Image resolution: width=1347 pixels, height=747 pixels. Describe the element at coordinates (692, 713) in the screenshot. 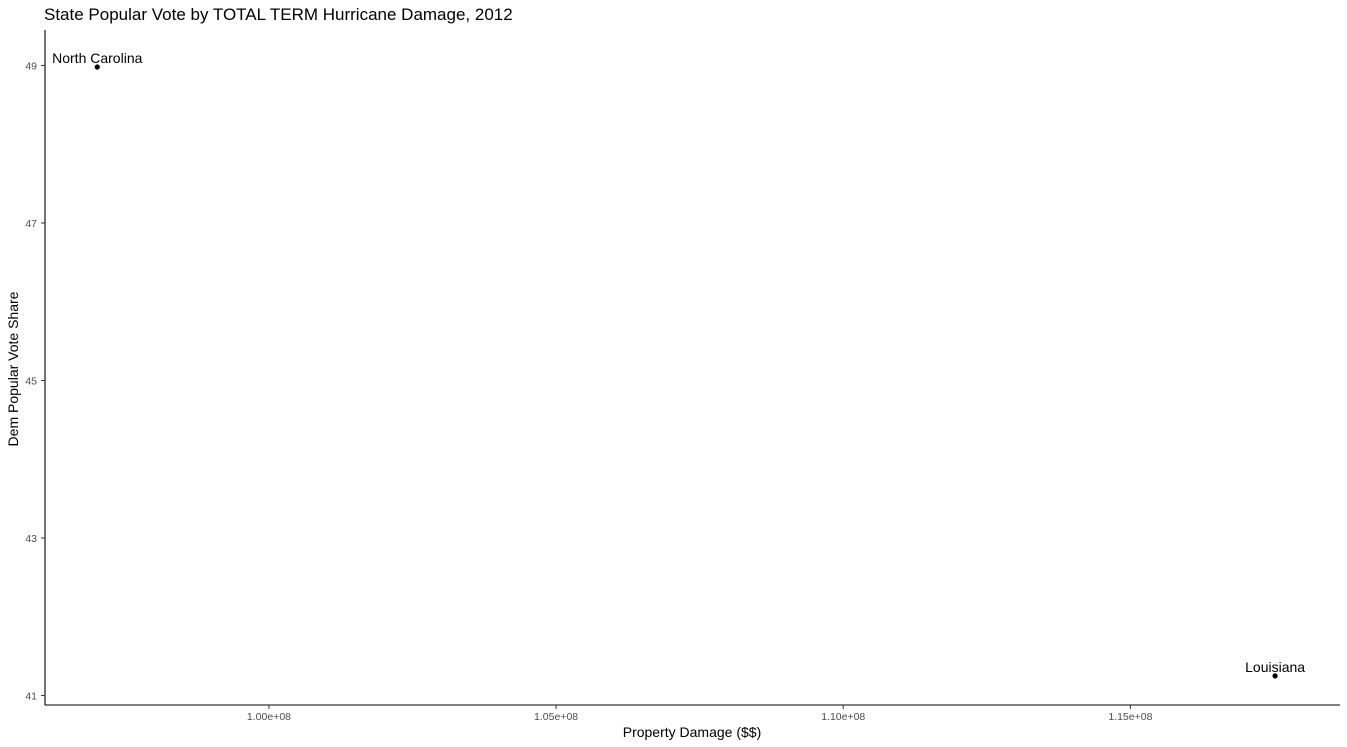

I see `x-axis: 1.00e+08 1.05e+08 1.10e+08 1.15e+08` at that location.